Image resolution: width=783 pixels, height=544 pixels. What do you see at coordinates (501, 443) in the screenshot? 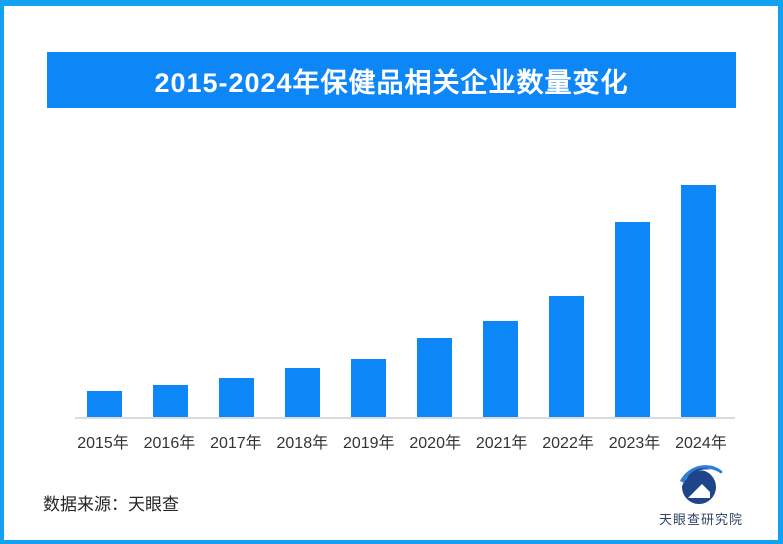
I see `x-tick-label: 2021年` at bounding box center [501, 443].